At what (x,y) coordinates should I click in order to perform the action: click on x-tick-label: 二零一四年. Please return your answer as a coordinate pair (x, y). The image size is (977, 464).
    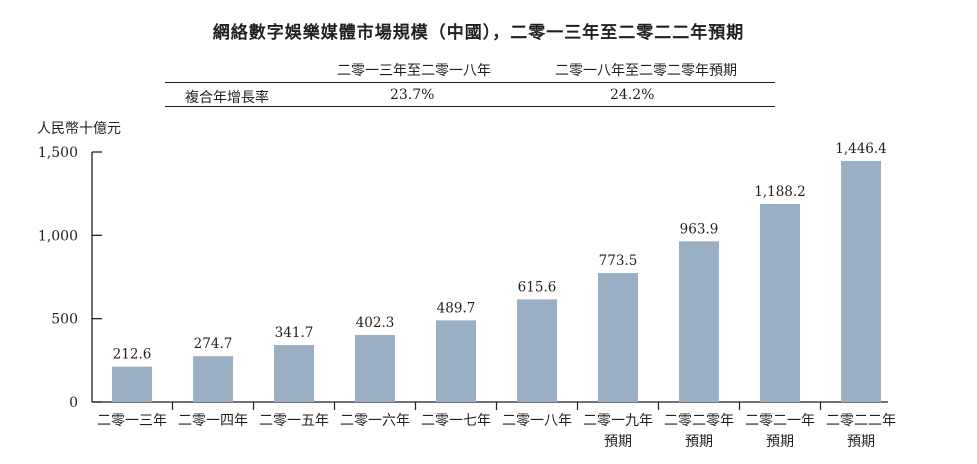
    Looking at the image, I should click on (213, 421).